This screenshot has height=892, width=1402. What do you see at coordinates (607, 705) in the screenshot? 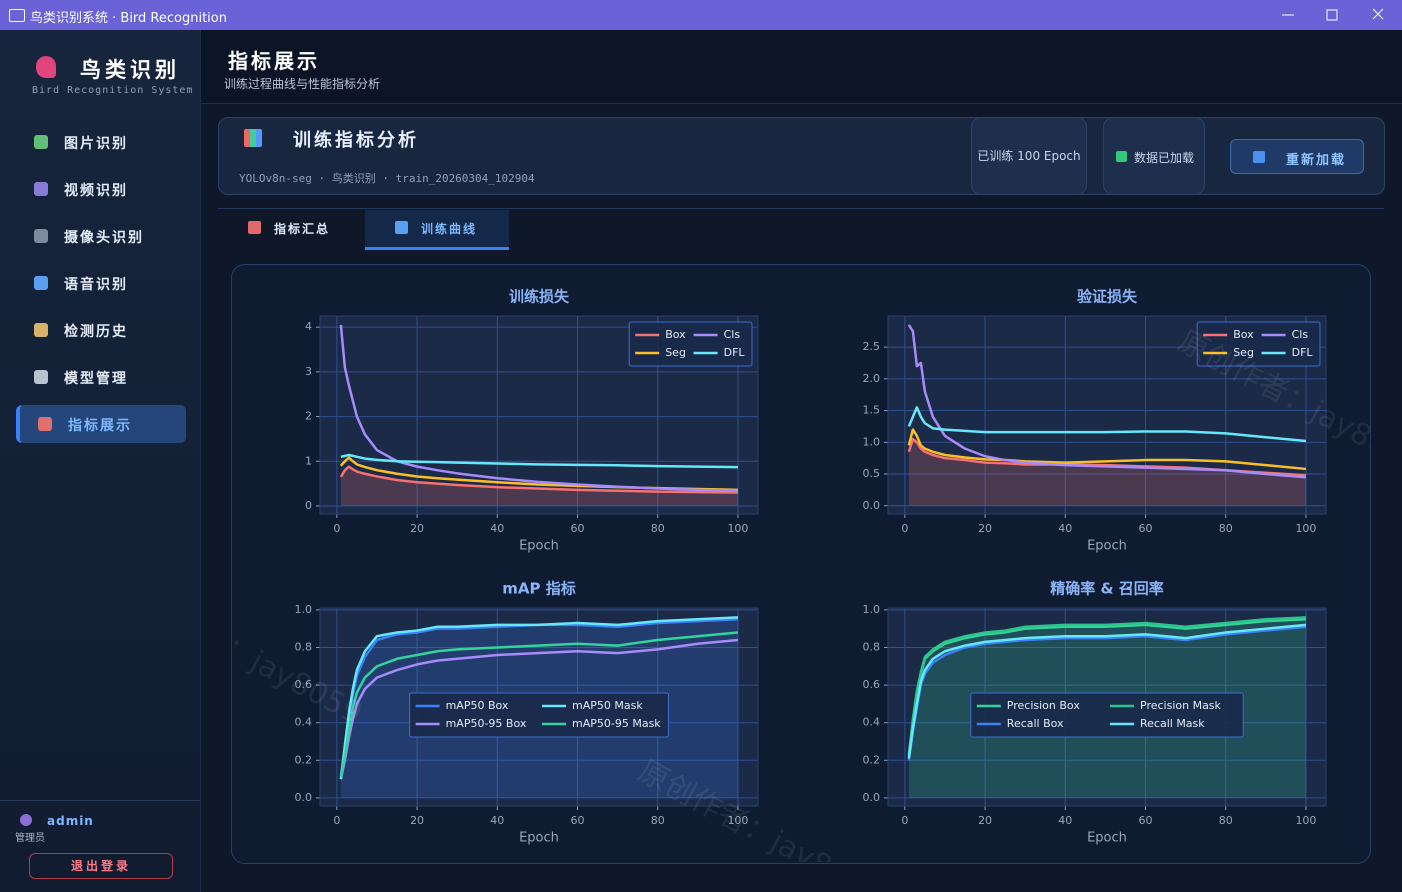
I see `legend-label: mAP50 Mask` at bounding box center [607, 705].